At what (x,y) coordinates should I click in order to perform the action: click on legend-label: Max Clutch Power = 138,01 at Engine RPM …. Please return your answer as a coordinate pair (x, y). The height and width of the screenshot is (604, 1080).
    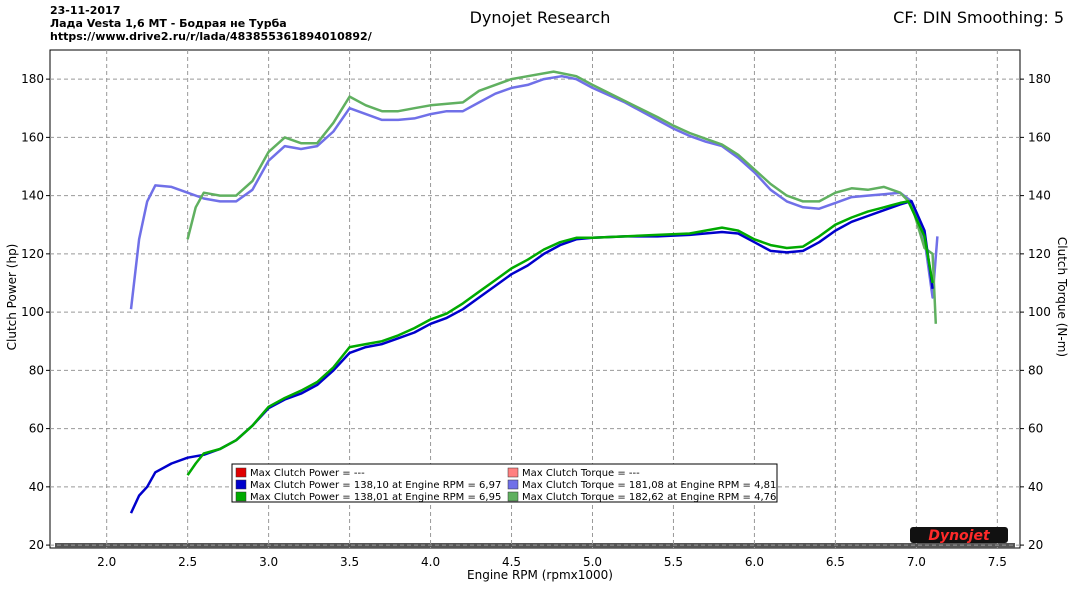
    Looking at the image, I should click on (375, 497).